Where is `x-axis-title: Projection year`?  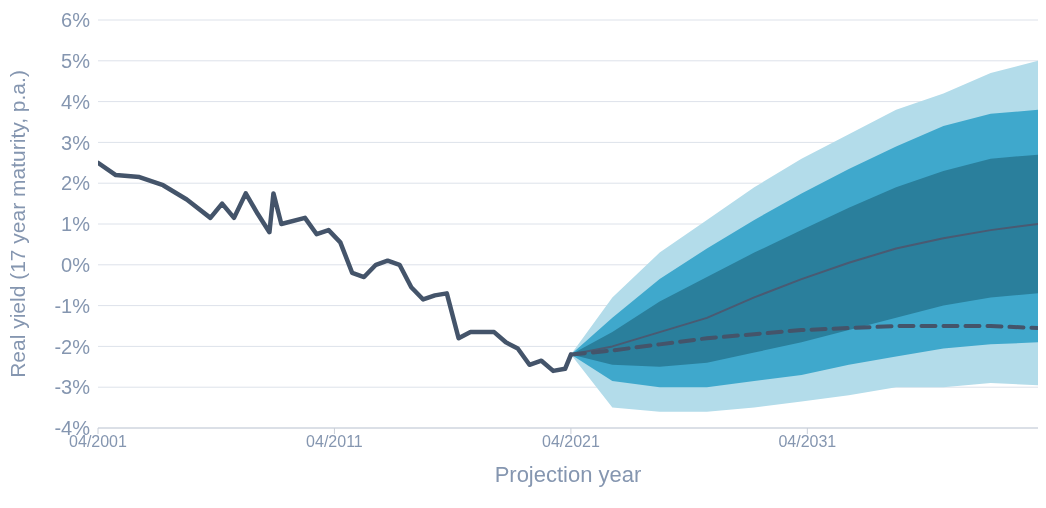
x-axis-title: Projection year is located at coordinates (568, 474).